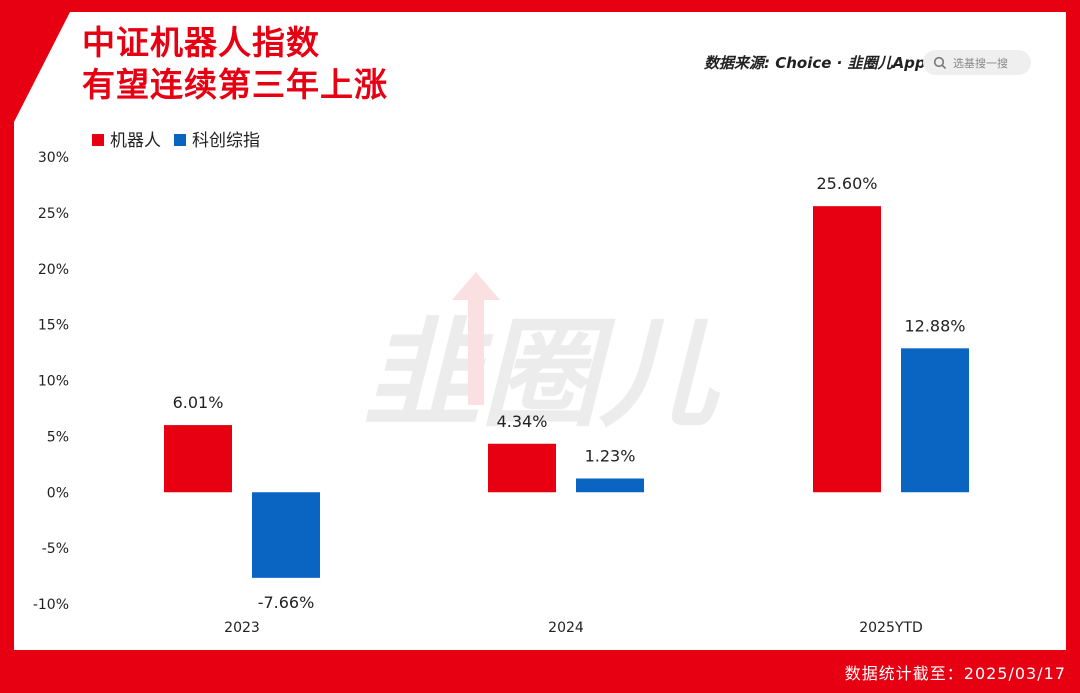 The height and width of the screenshot is (693, 1080). What do you see at coordinates (235, 84) in the screenshot?
I see `title-line-2: 有望连续第三年上涨` at bounding box center [235, 84].